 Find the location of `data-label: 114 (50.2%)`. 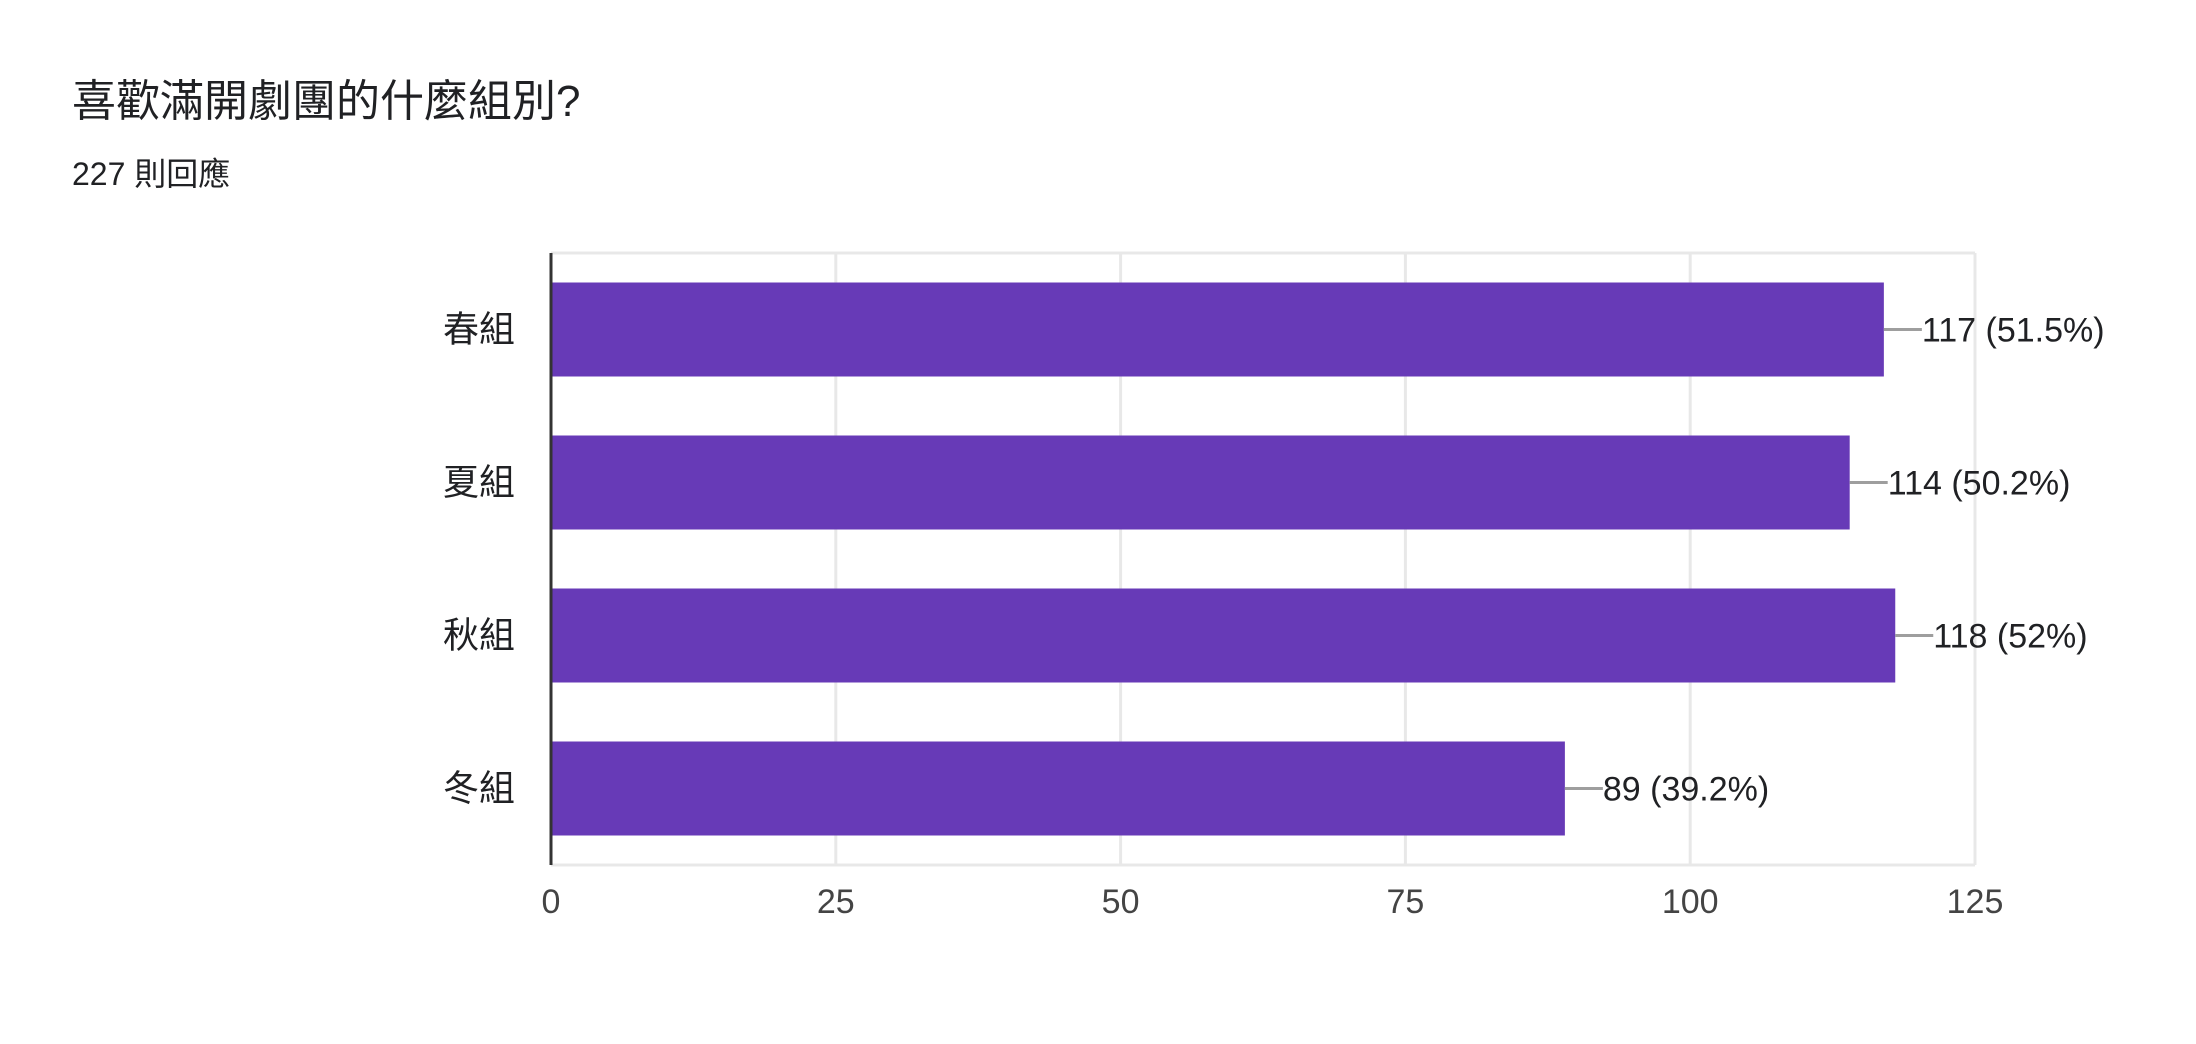

data-label: 114 (50.2%) is located at coordinates (1979, 484).